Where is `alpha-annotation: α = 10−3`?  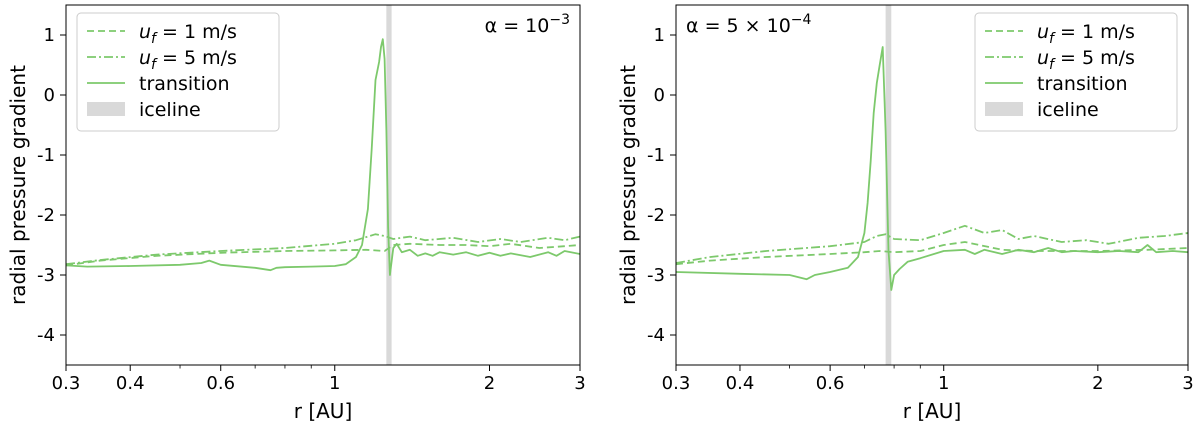
alpha-annotation: α = 10−3 is located at coordinates (527, 24).